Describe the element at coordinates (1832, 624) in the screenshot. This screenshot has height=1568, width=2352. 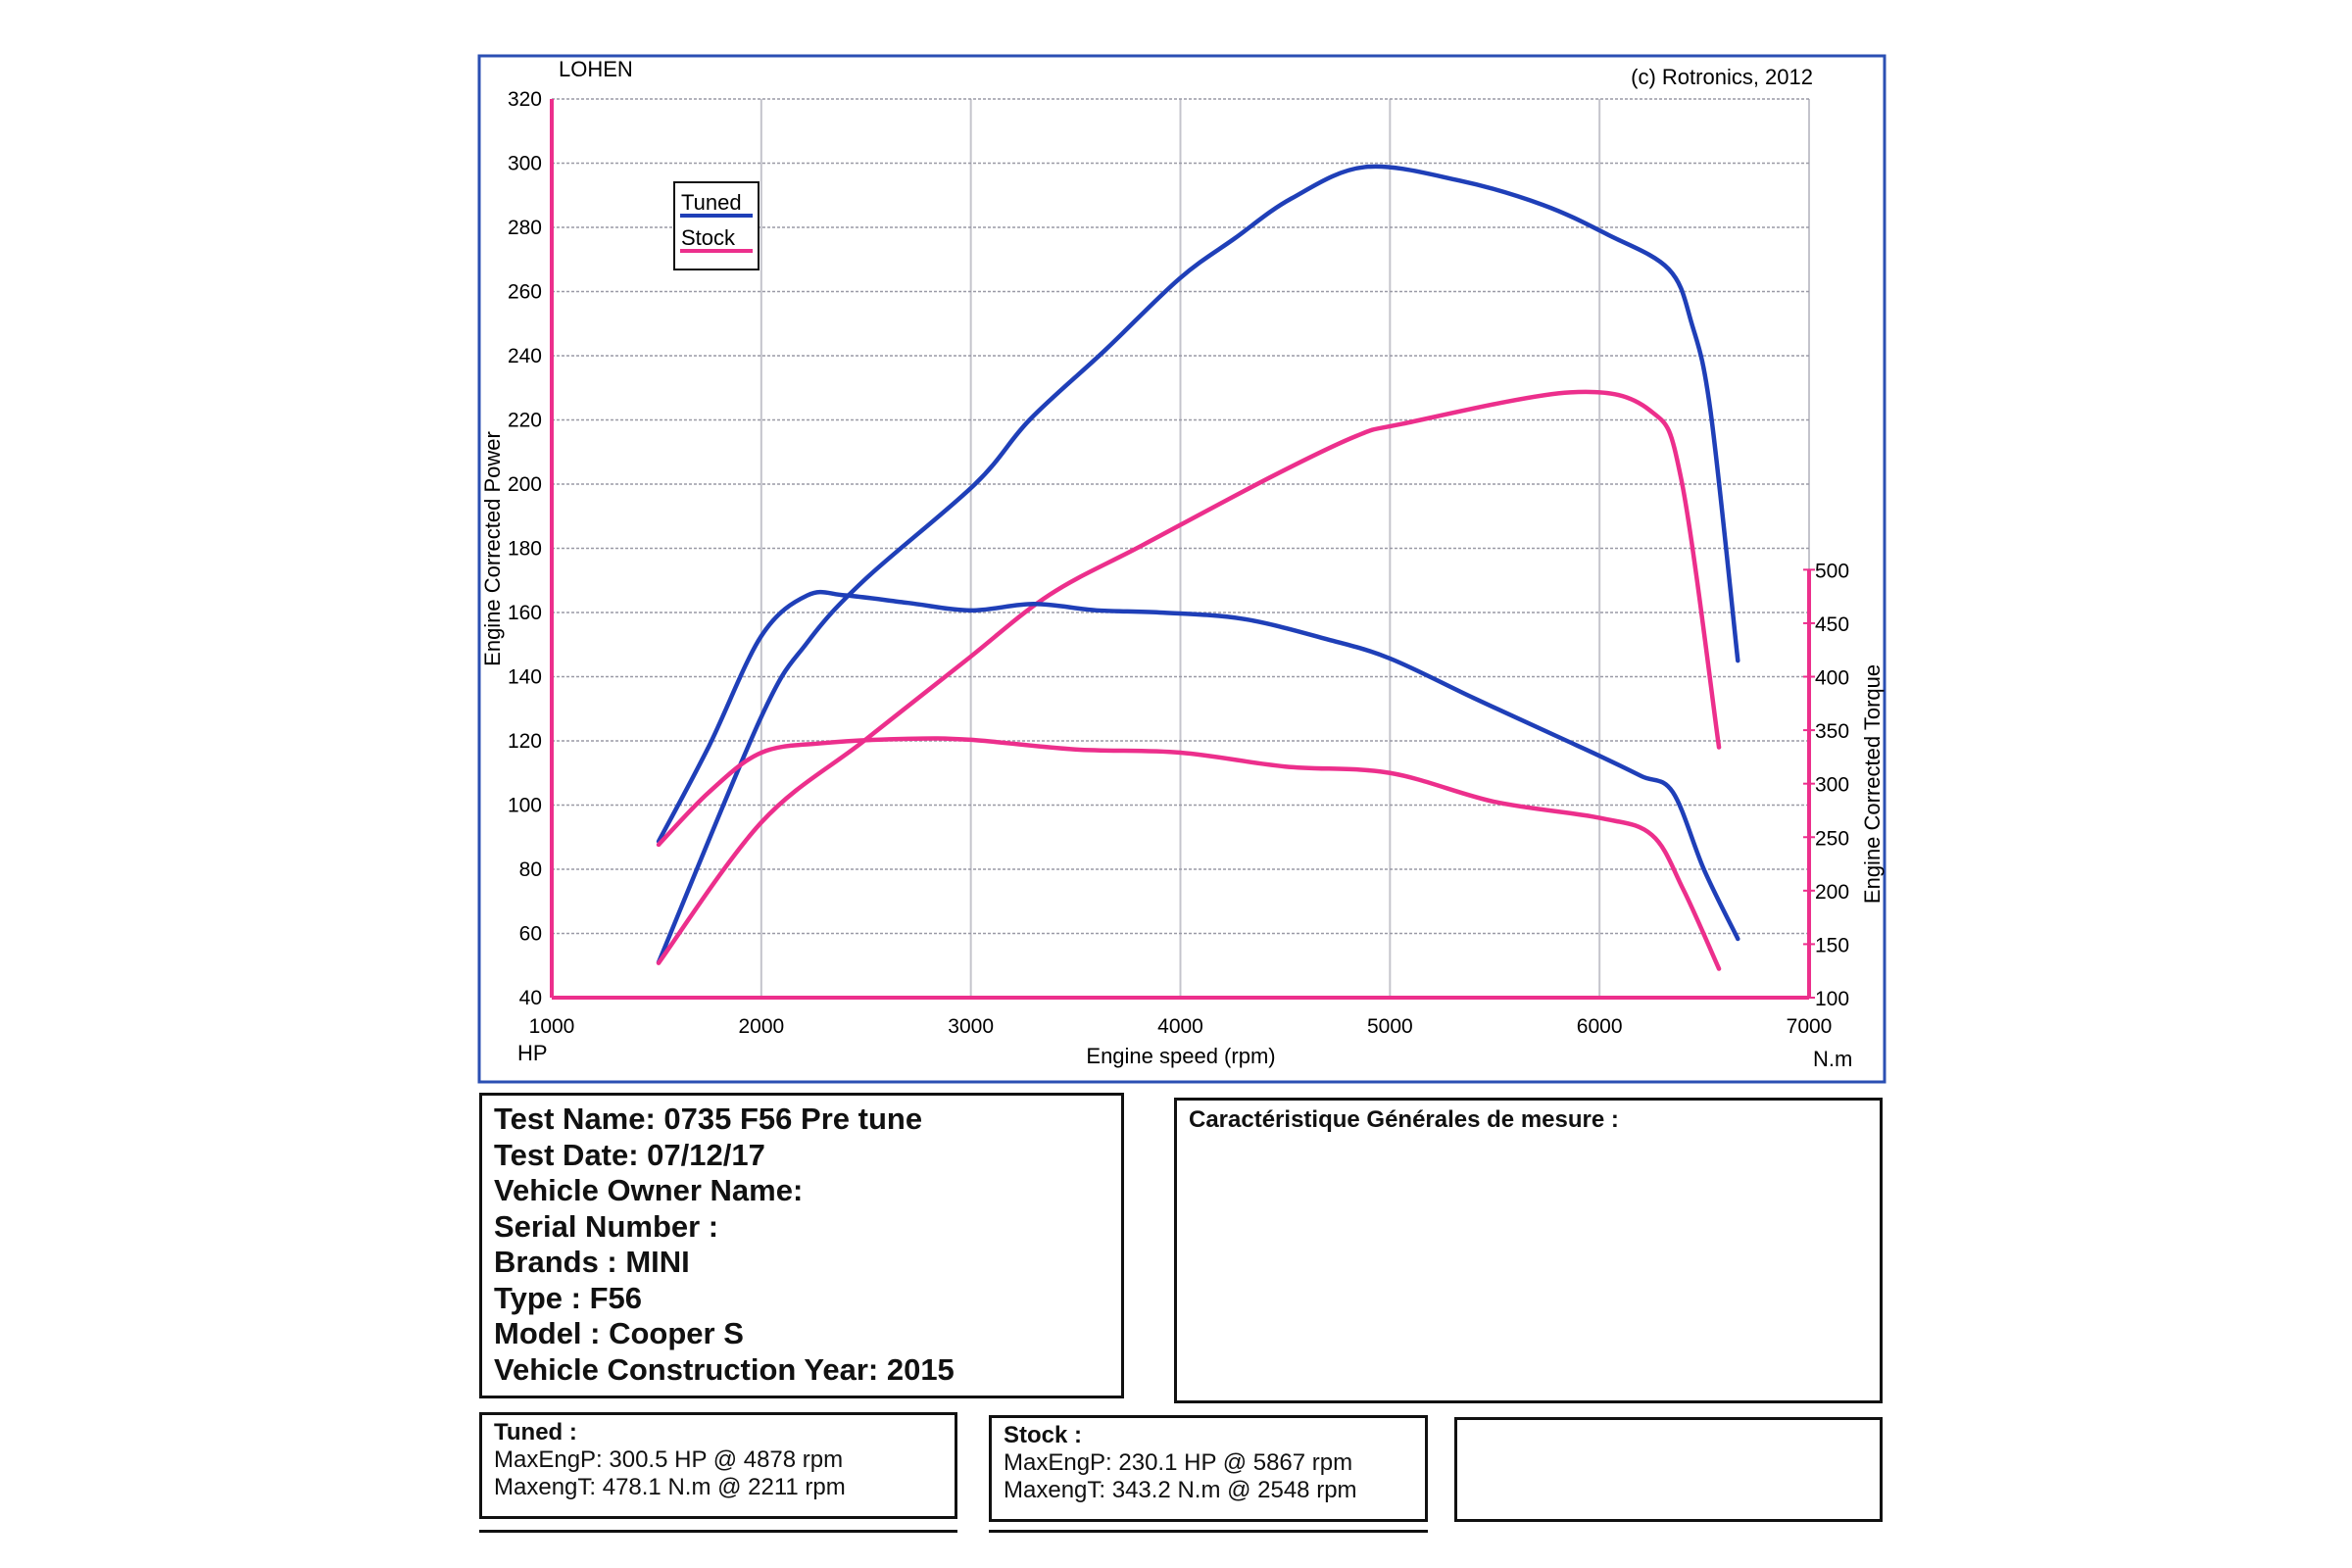
I see `y-tick-label-right: 450` at that location.